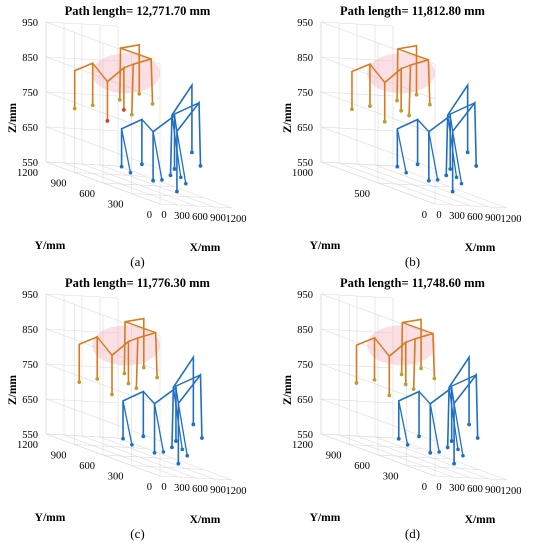 Image resolution: width=550 pixels, height=543 pixels. What do you see at coordinates (205, 520) in the screenshot?
I see `x-axis-label: X/mm` at bounding box center [205, 520].